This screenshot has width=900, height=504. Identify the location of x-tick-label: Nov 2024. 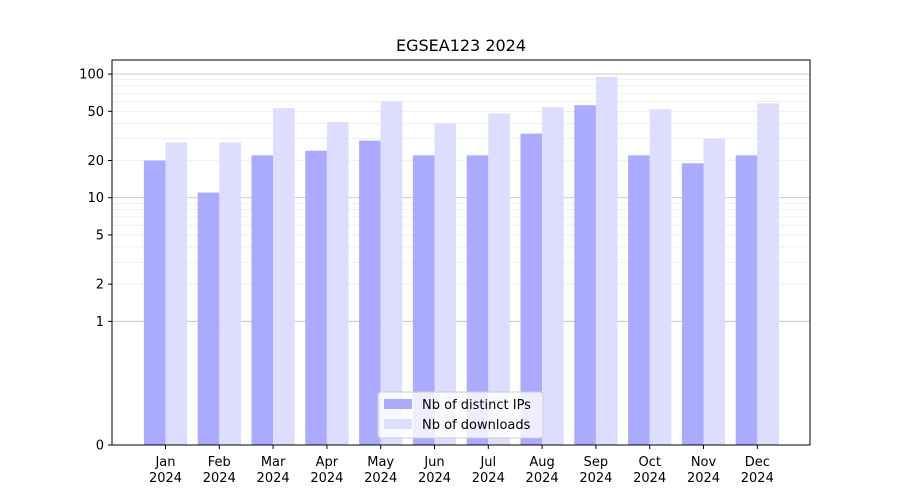
(703, 470).